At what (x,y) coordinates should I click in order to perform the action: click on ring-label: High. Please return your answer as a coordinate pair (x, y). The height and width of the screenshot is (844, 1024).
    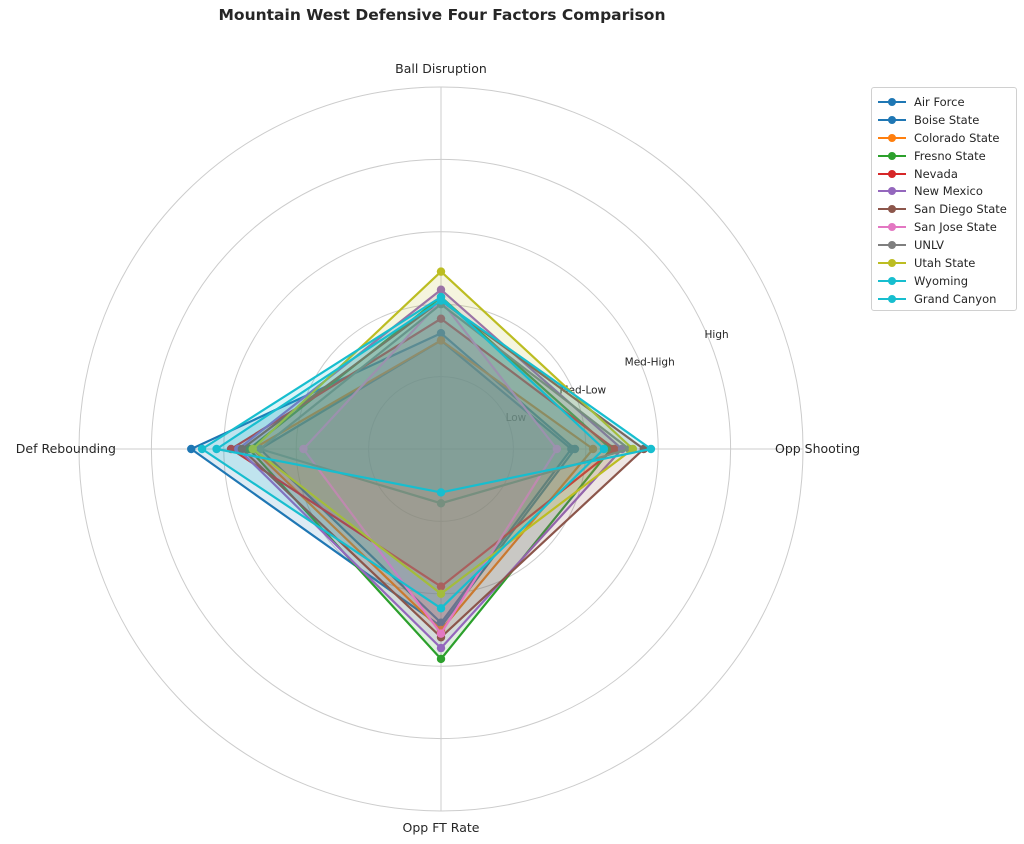
    Looking at the image, I should click on (717, 335).